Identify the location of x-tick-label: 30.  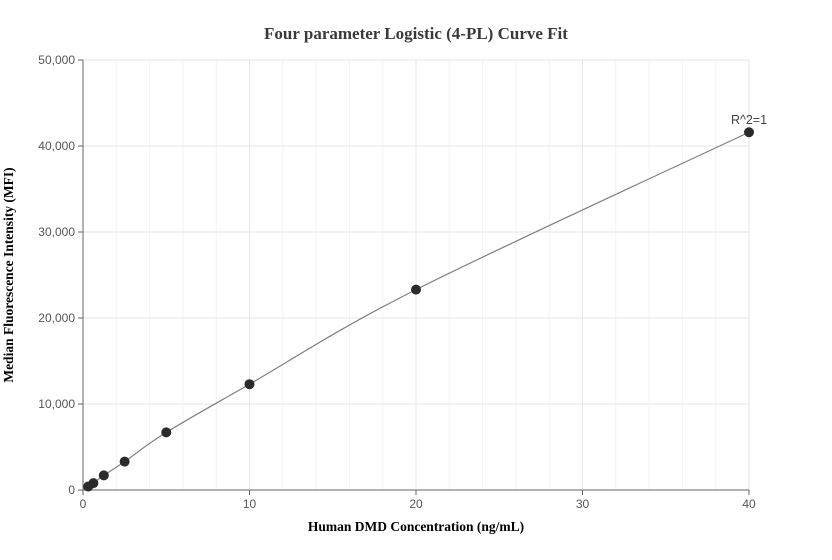
(583, 504).